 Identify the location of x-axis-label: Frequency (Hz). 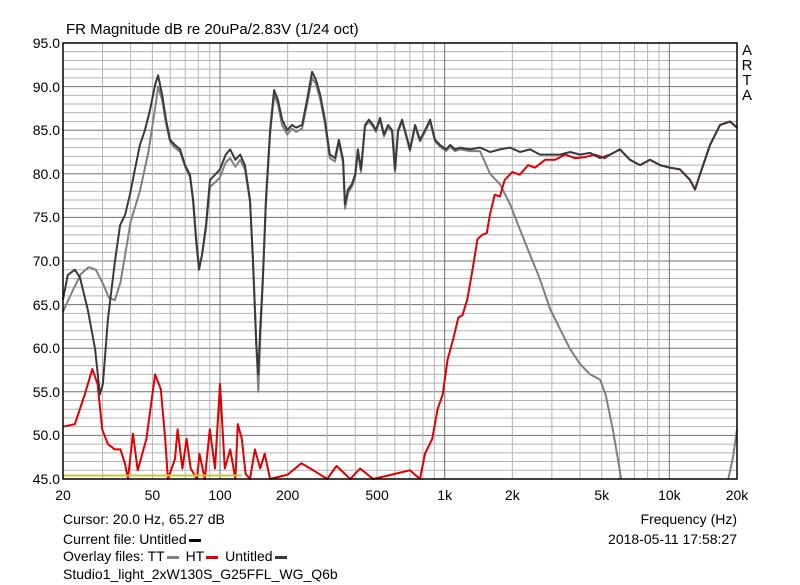
(688, 519).